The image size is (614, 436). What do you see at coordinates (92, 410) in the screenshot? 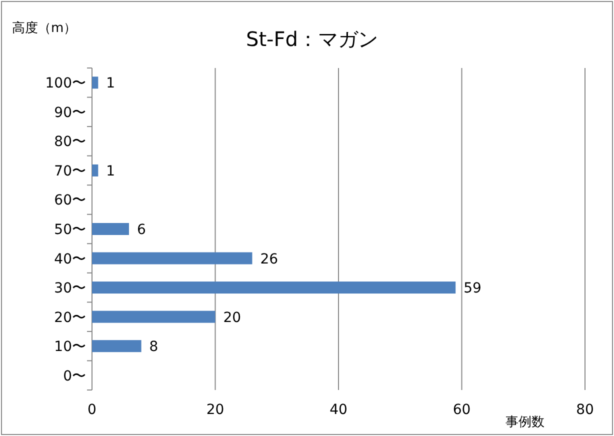
I see `x-tick-label: 0` at bounding box center [92, 410].